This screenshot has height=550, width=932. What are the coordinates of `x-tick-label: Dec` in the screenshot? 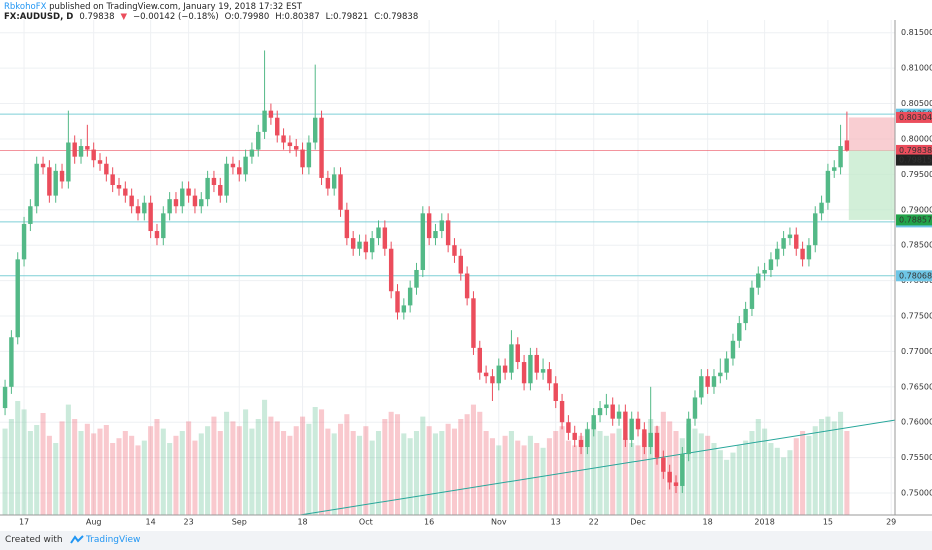 It's located at (637, 522).